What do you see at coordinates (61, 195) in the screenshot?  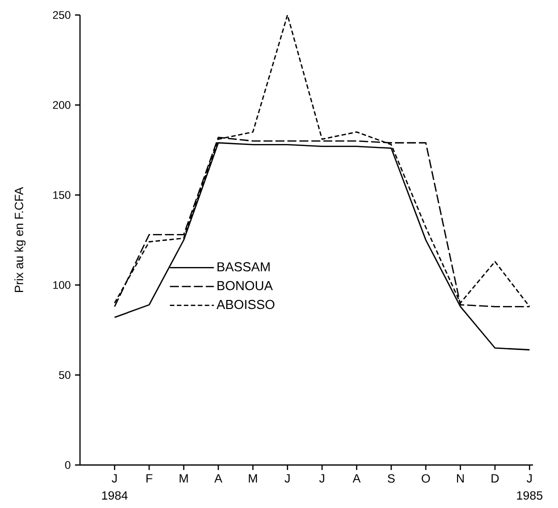 I see `y-tick-label: 150` at bounding box center [61, 195].